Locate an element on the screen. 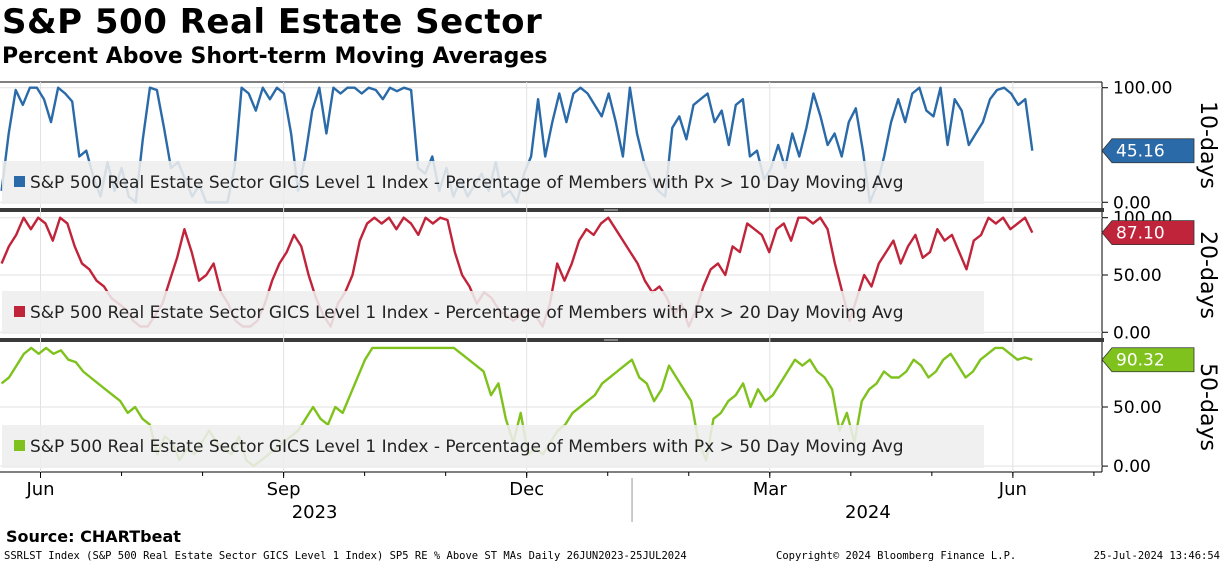  year-label: 2024 is located at coordinates (868, 512).